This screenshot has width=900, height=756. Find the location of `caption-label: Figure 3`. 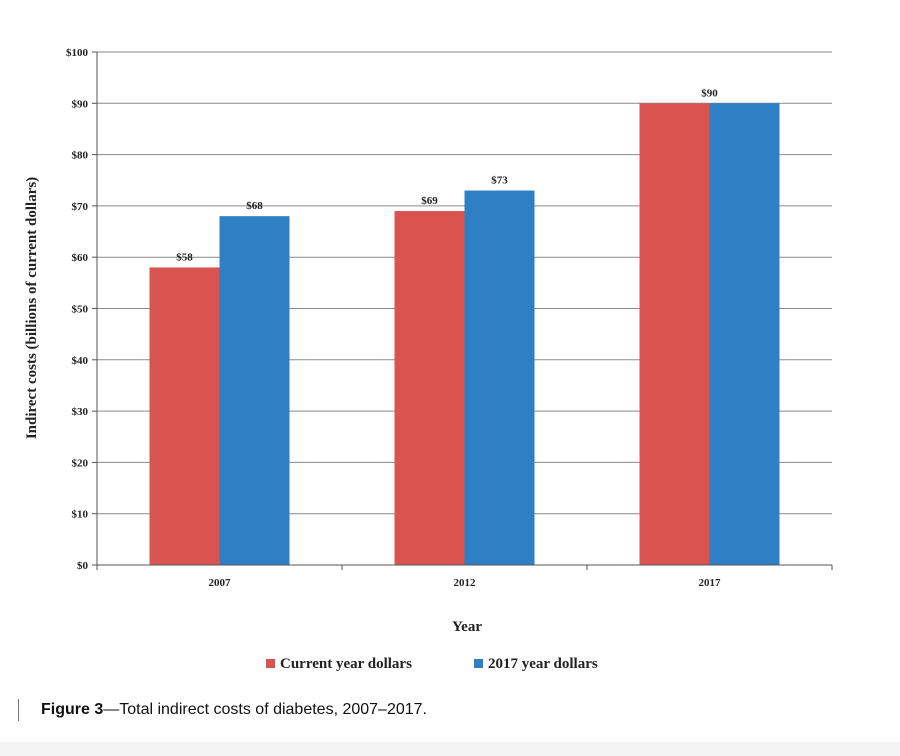

caption-label: Figure 3 is located at coordinates (72, 709).